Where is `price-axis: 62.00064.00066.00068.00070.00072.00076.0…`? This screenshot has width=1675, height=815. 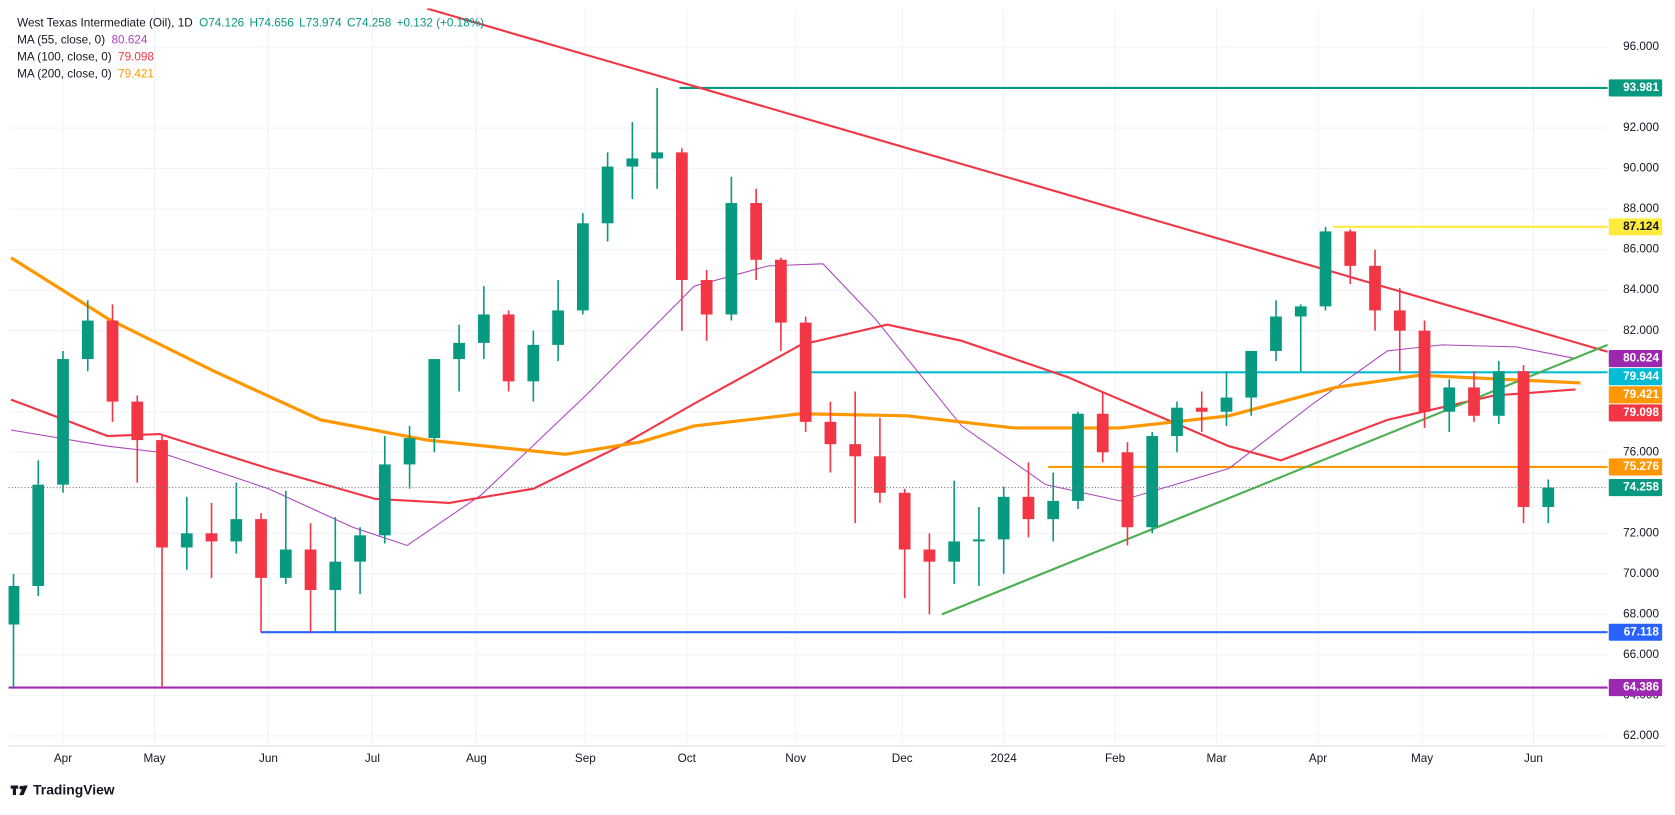
price-axis: 62.00064.00066.00068.00070.00072.00076.0… is located at coordinates (1635, 391).